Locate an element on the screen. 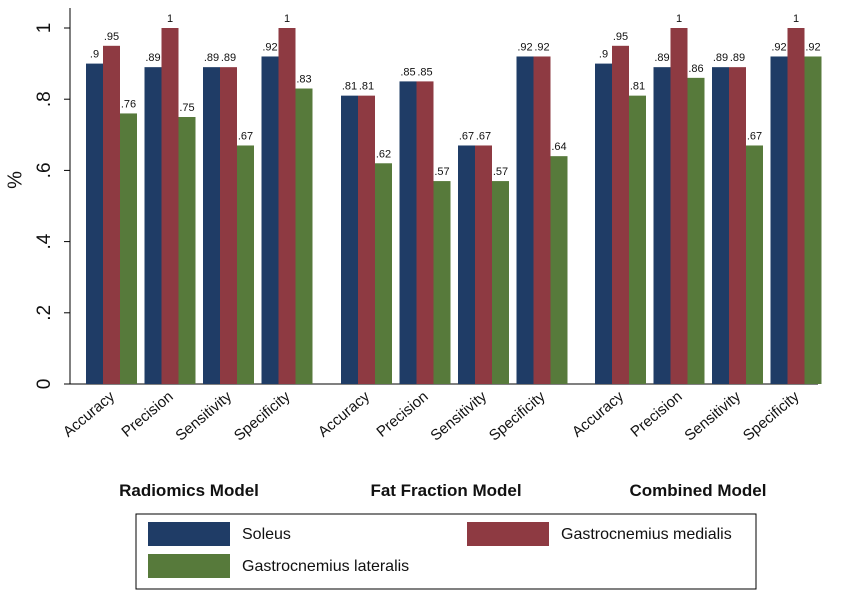  y-tick-label: .4 is located at coordinates (44, 241).